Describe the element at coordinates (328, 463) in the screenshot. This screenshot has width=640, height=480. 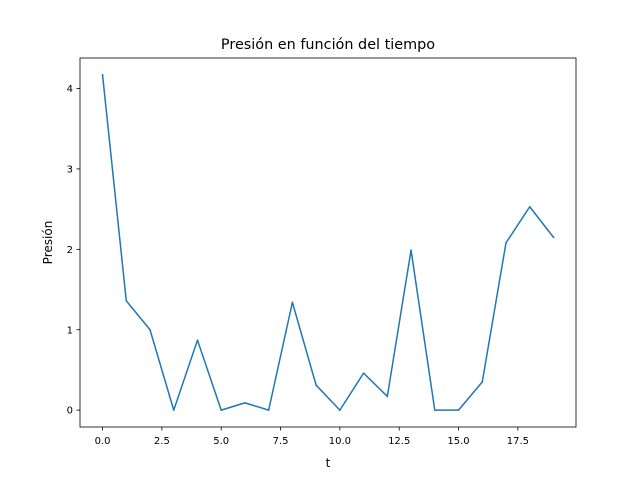
I see `x-axis-label: t` at that location.